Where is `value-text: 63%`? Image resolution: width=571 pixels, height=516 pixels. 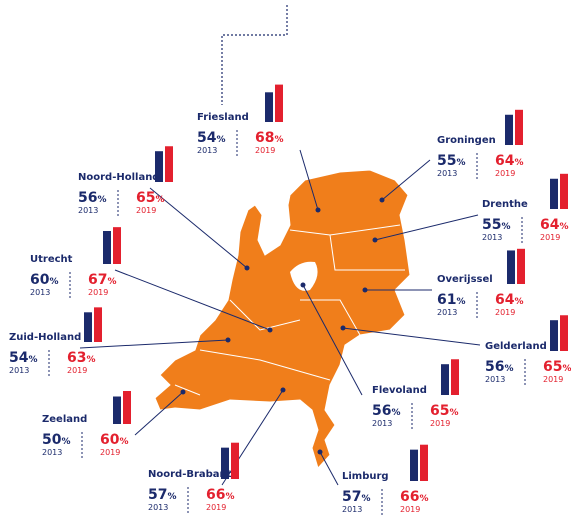 value-text: 63% is located at coordinates (81, 358).